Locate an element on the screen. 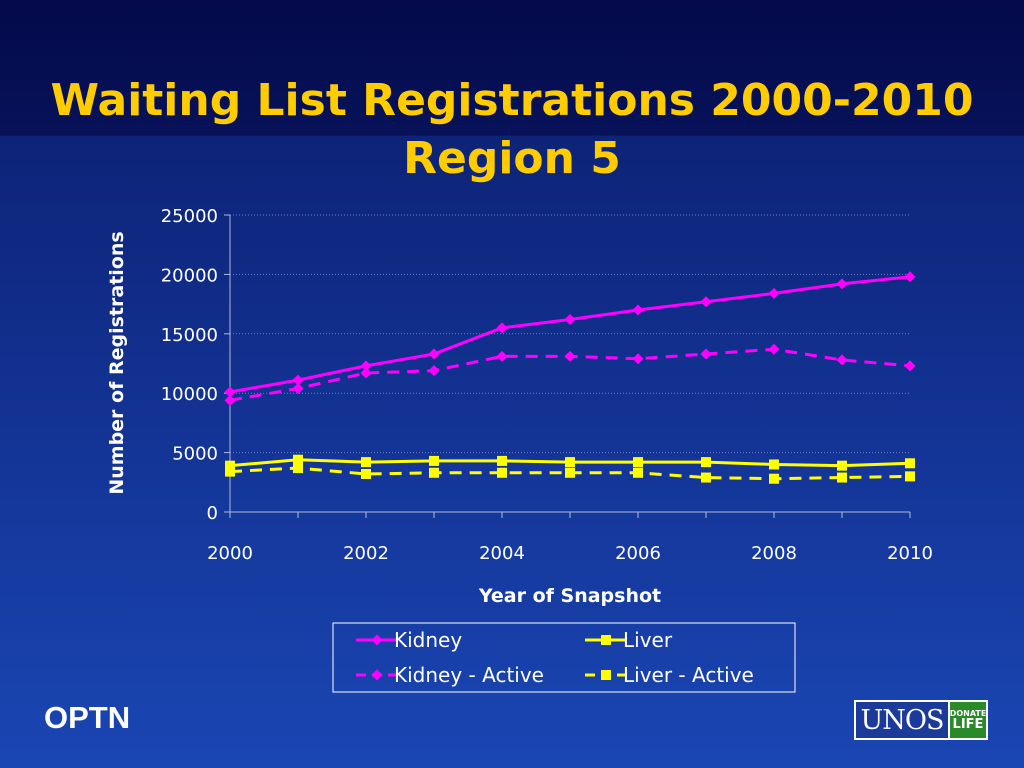 This screenshot has height=768, width=1024. y-tick-label: 20000 is located at coordinates (189, 275).